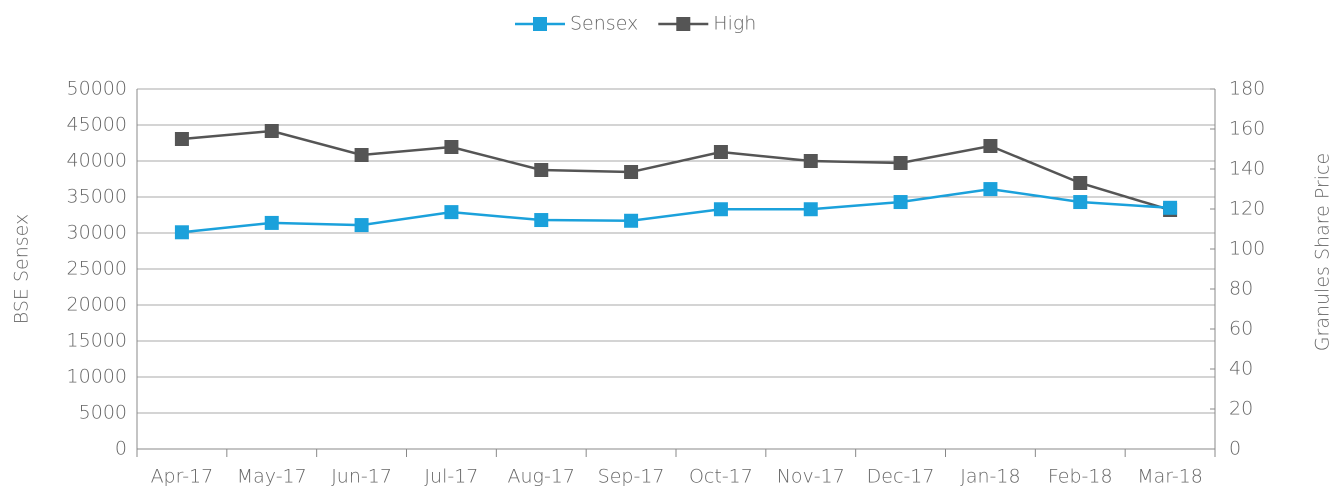  I want to click on y-axis-title: BSE Sensex, so click(22, 269).